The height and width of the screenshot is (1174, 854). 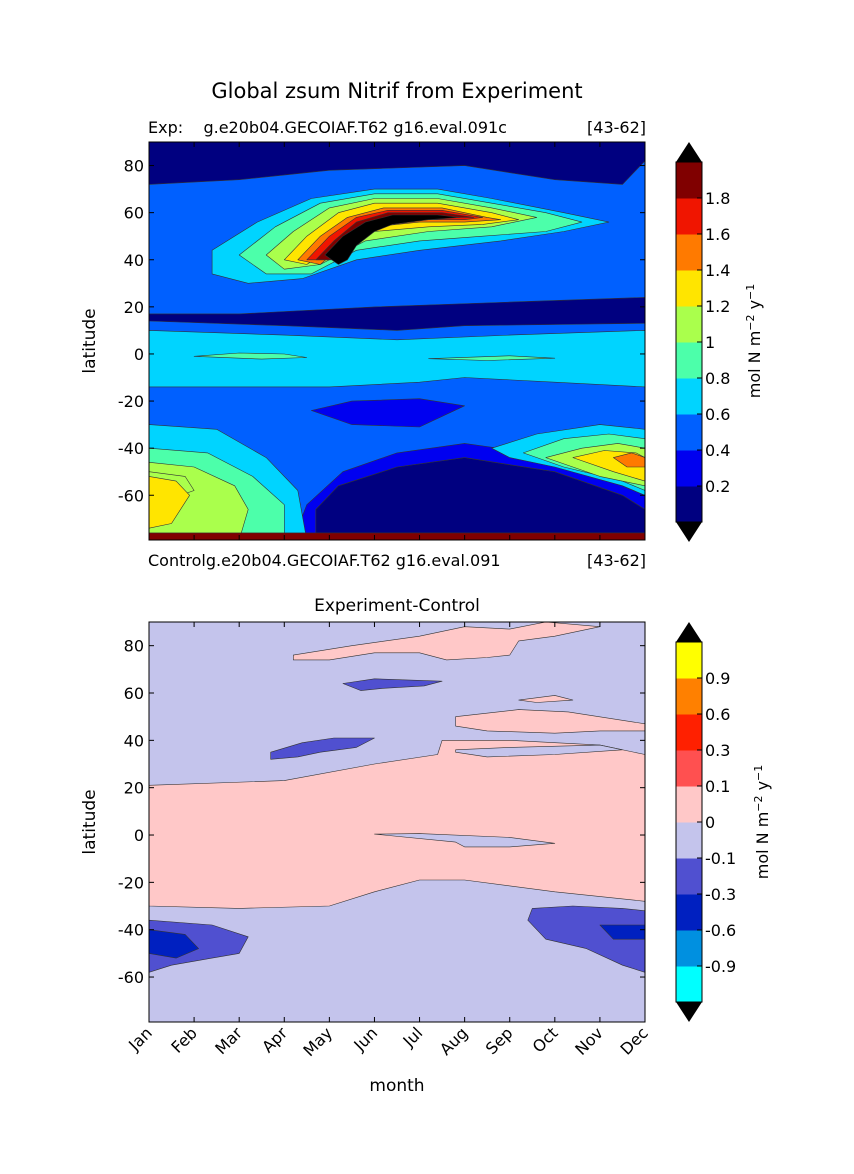 I want to click on difference-y-label: latitude, so click(x=90, y=821).